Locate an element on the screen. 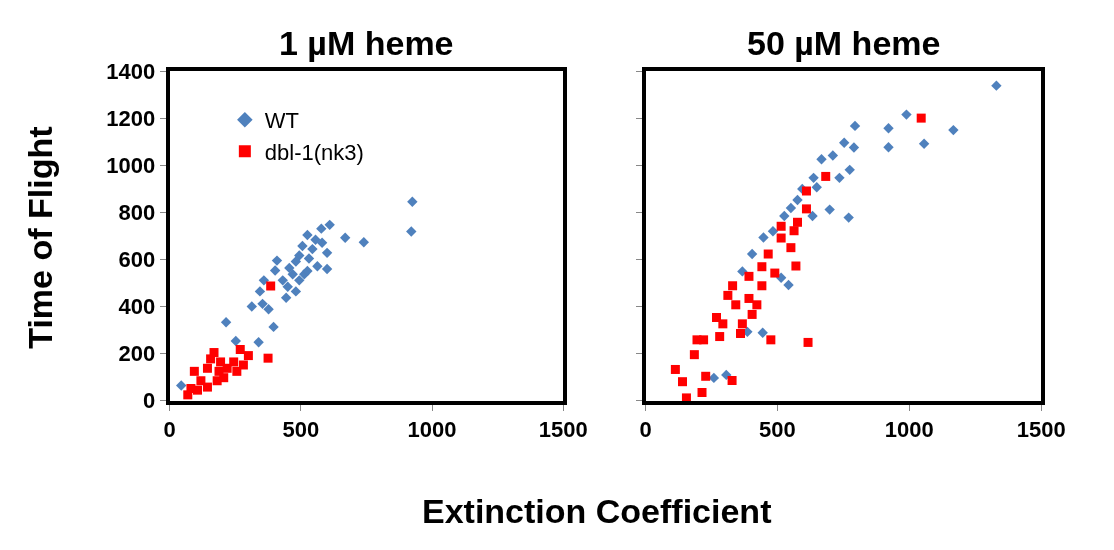 Image resolution: width=1114 pixels, height=550 pixels. y-tick-label: 200 is located at coordinates (137, 354).